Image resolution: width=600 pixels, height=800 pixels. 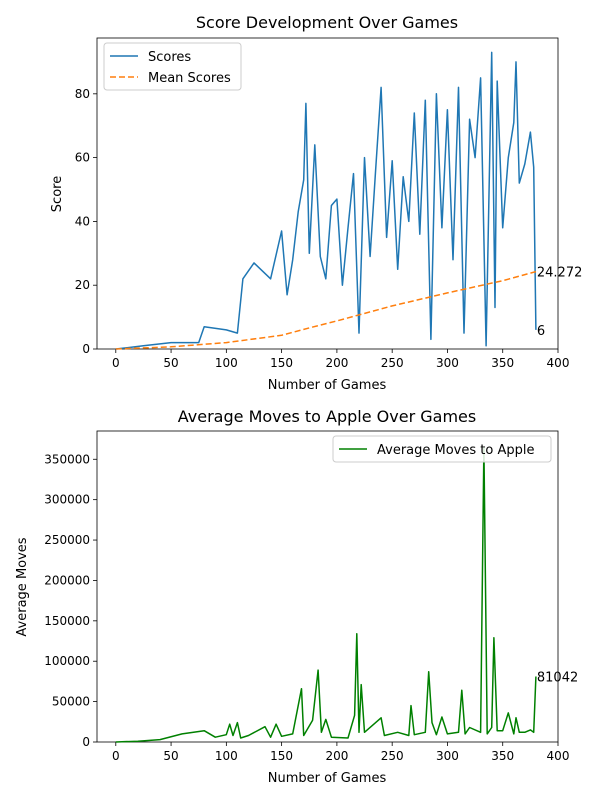 What do you see at coordinates (82, 158) in the screenshot?
I see `y-tick-label: 60` at bounding box center [82, 158].